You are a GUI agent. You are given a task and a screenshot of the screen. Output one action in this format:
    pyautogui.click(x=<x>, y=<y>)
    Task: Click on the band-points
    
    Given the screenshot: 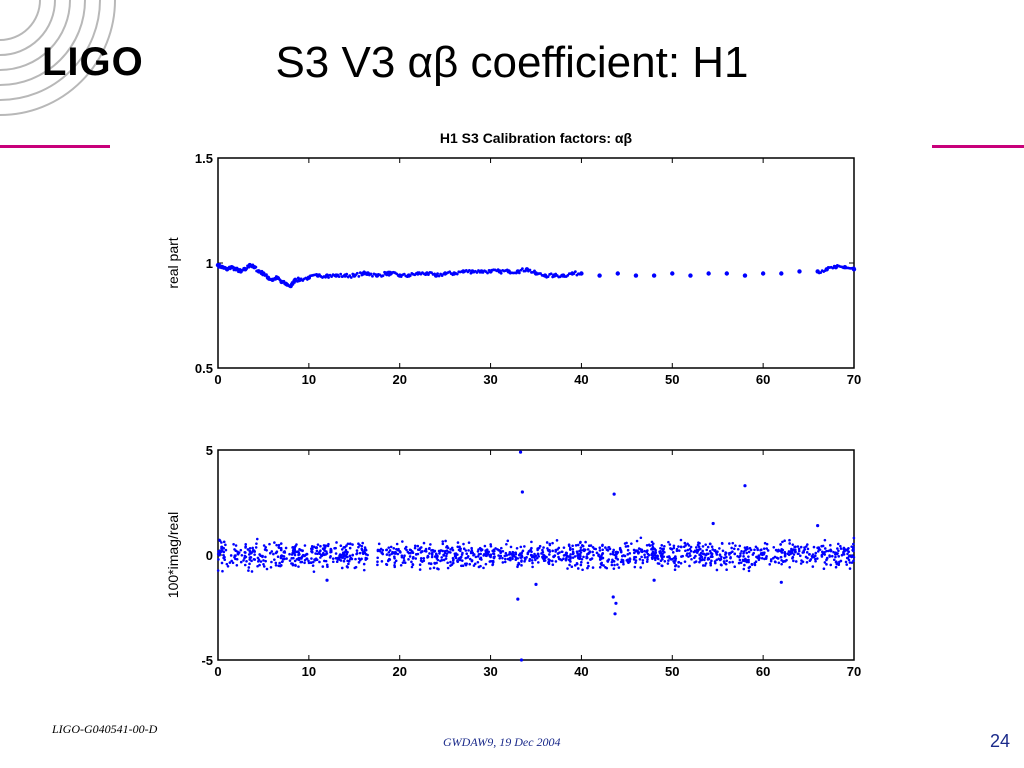 What is the action you would take?
    pyautogui.click(x=536, y=554)
    